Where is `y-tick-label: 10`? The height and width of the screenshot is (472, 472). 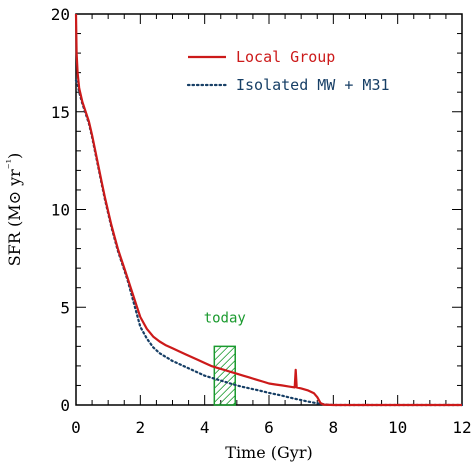 y-tick-label: 10 is located at coordinates (60, 210).